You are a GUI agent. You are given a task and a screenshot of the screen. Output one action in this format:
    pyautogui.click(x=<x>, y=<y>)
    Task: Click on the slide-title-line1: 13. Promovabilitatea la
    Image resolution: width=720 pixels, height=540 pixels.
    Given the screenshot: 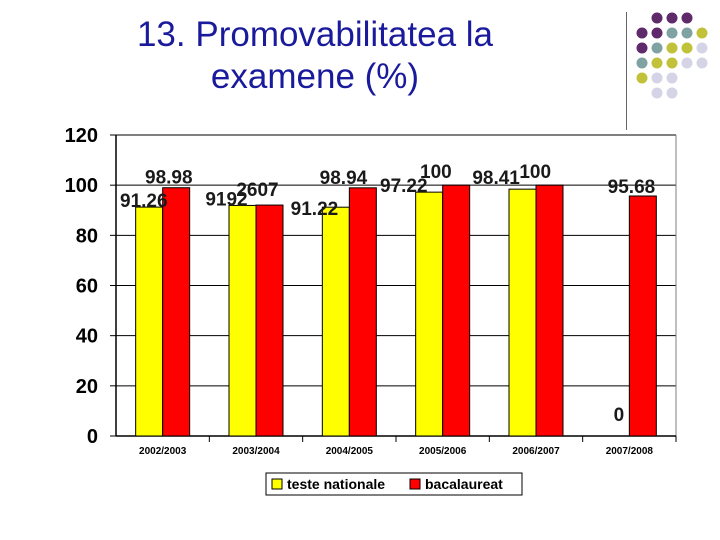 What is the action you would take?
    pyautogui.click(x=315, y=34)
    